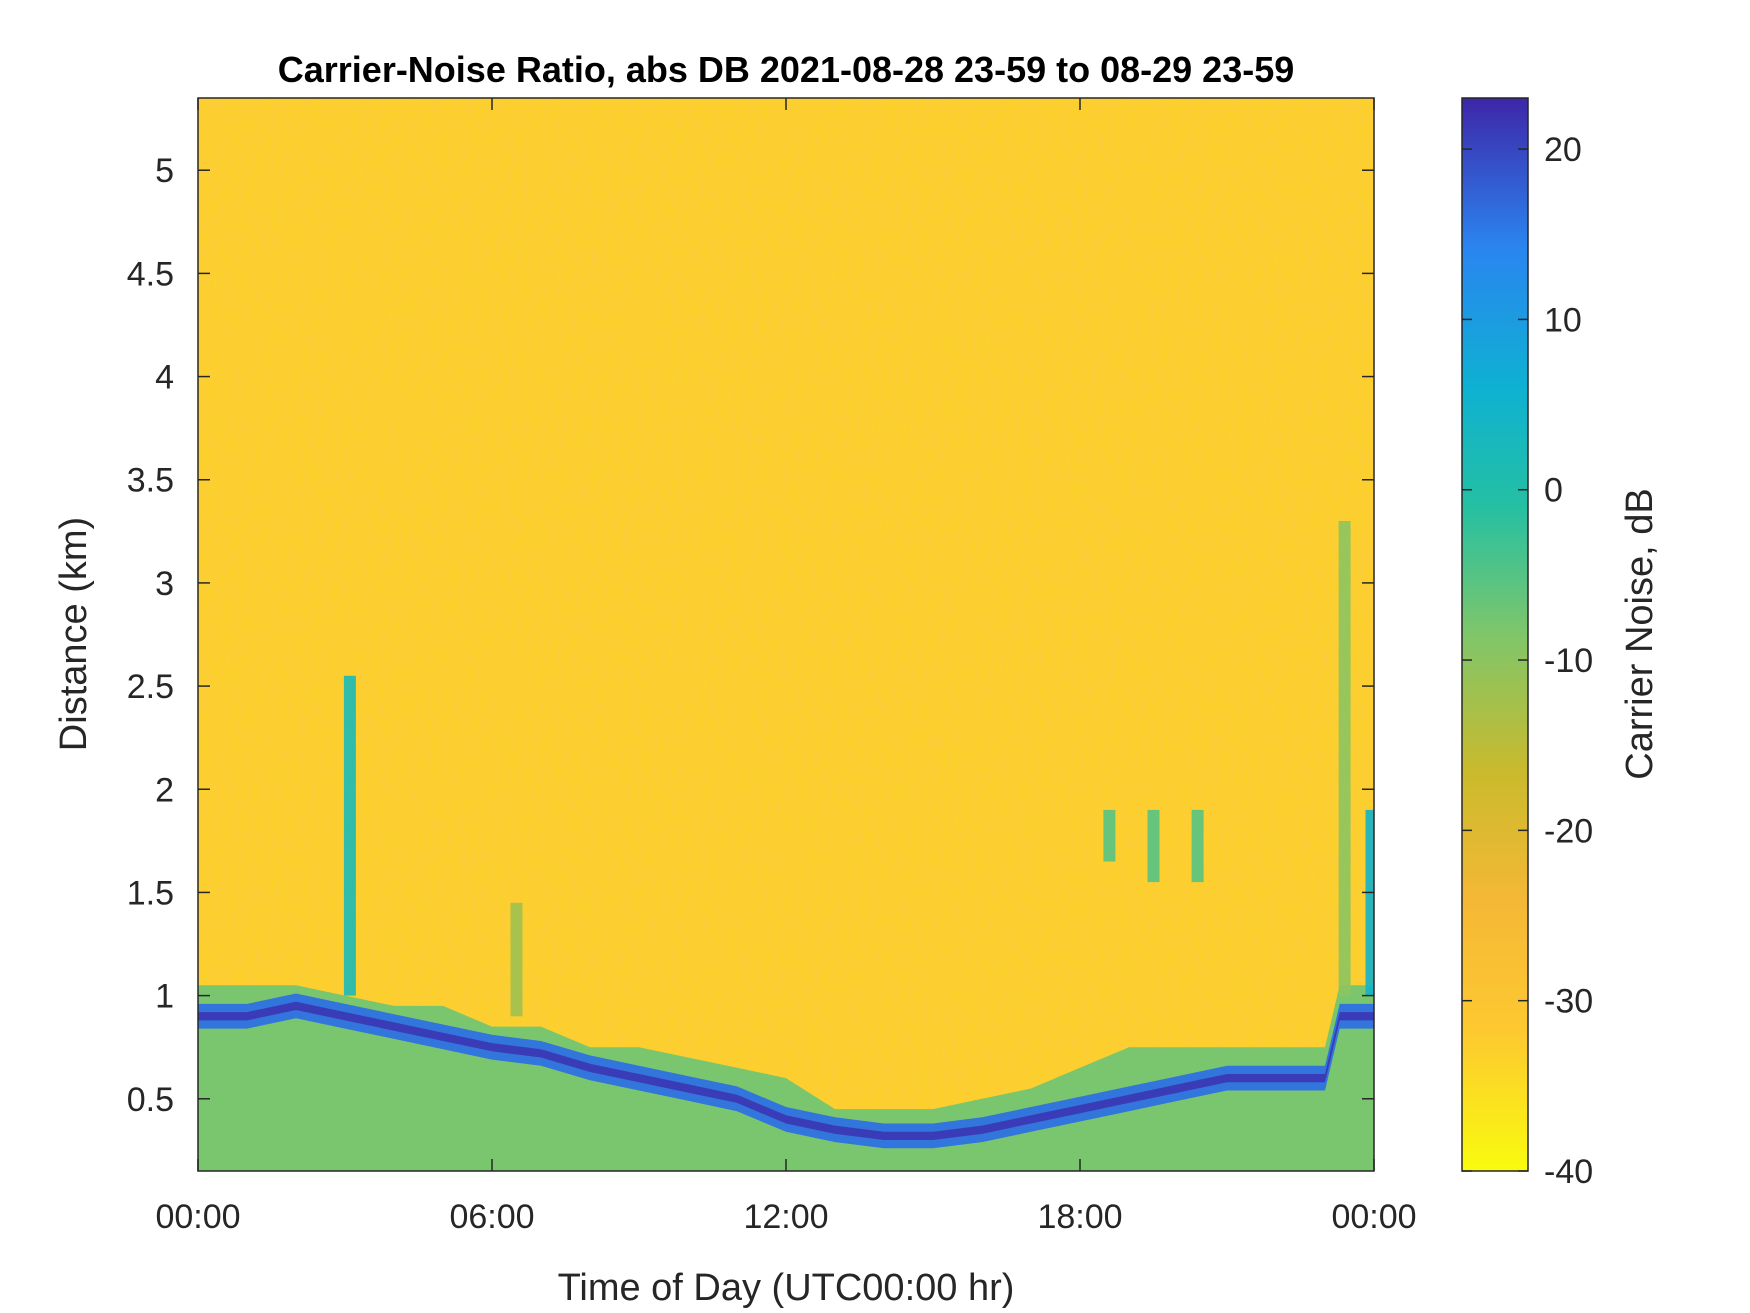  I want to click on colorbar-ticks: 20 10 0 -10 -20 -30 -40, so click(1527, 661).